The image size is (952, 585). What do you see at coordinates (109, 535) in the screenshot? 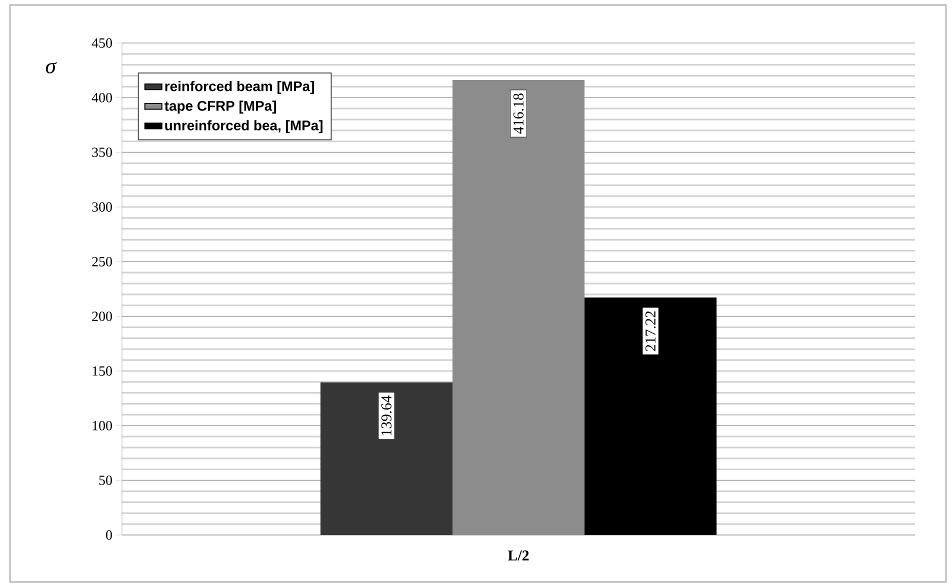
I see `y-tick-label: 0` at bounding box center [109, 535].